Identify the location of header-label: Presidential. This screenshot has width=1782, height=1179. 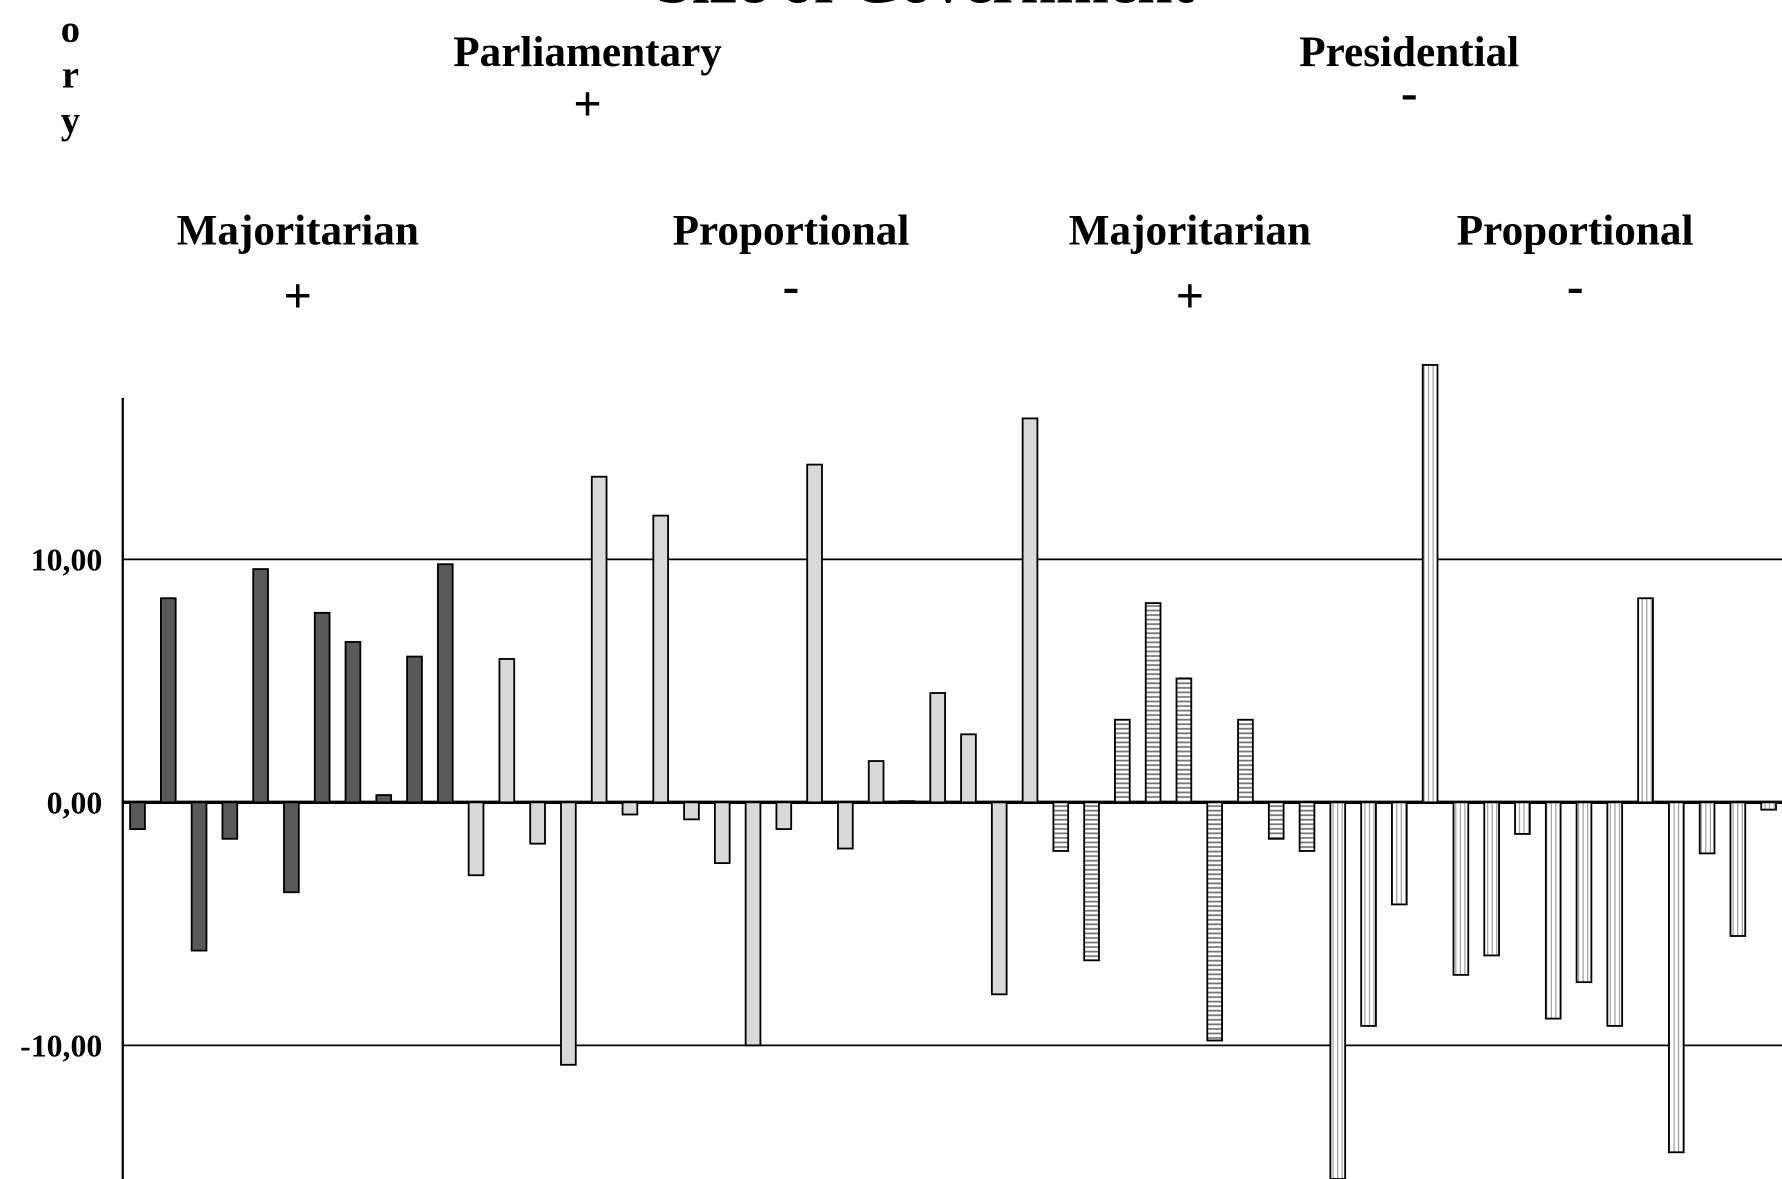
(1409, 52).